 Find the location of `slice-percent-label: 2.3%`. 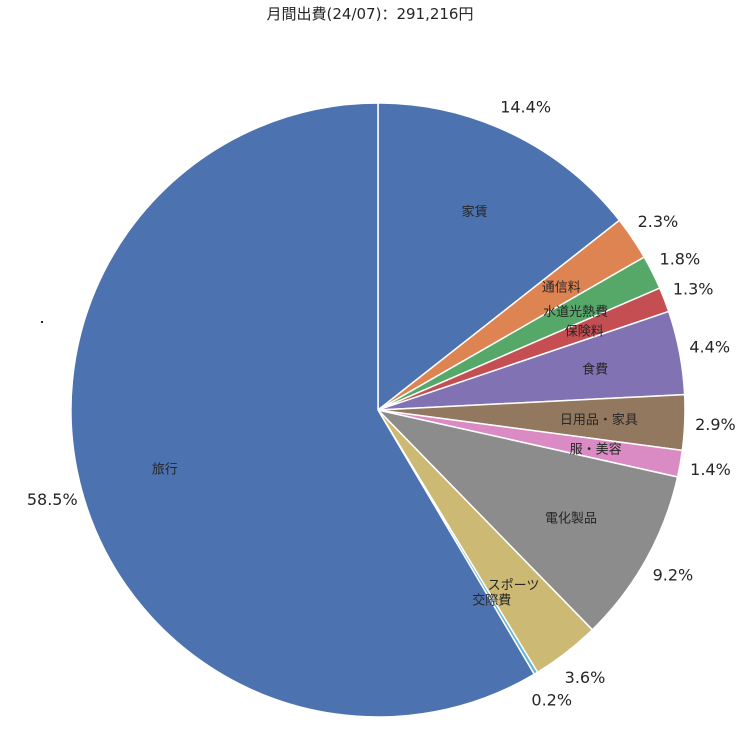

slice-percent-label: 2.3% is located at coordinates (658, 221).